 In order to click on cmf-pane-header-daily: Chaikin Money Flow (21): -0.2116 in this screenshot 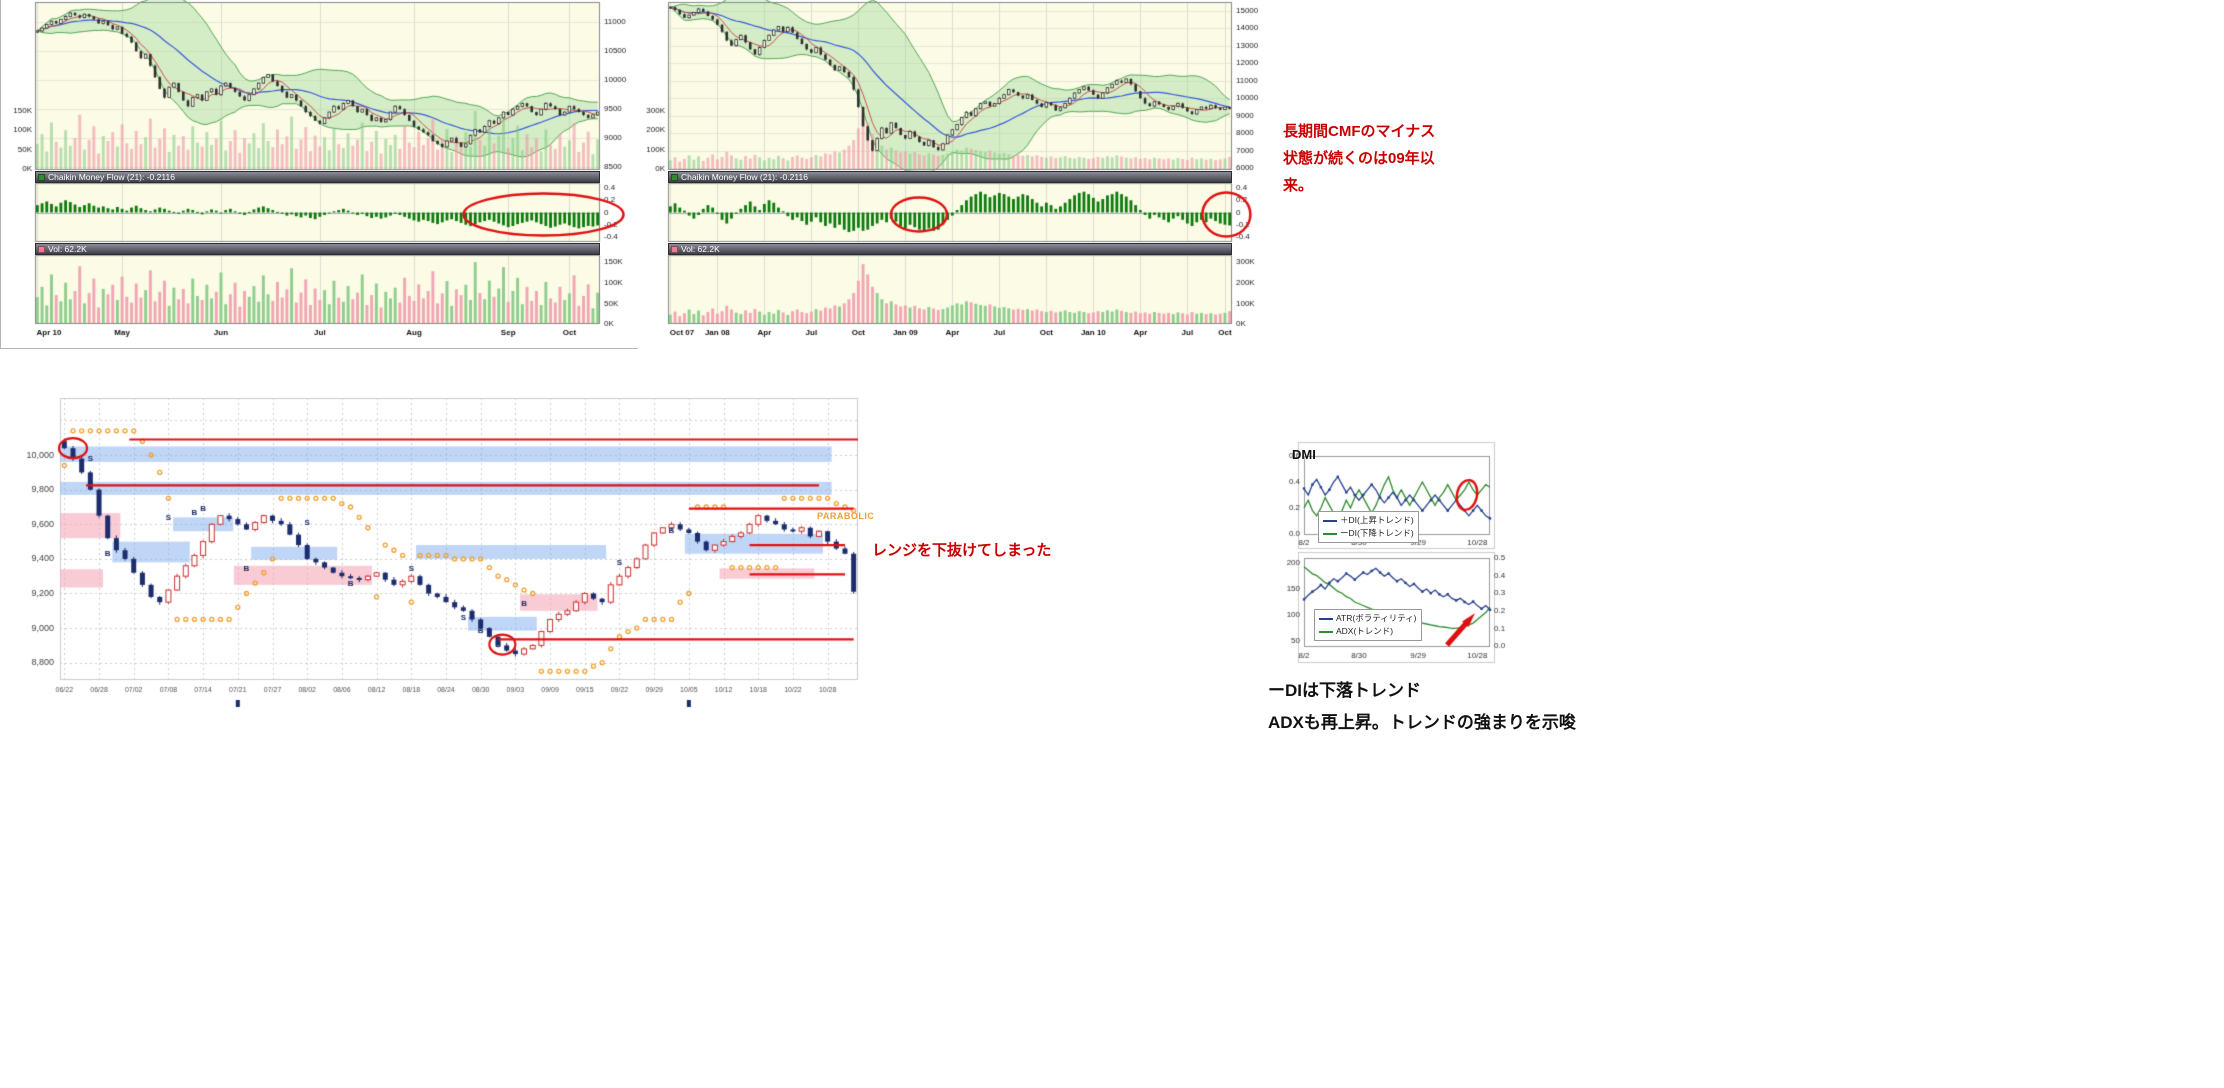, I will do `click(317, 177)`.